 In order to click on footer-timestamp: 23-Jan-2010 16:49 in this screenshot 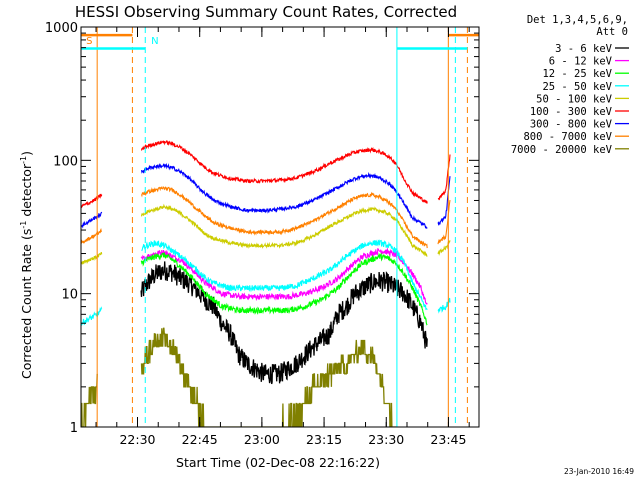, I will do `click(599, 471)`.